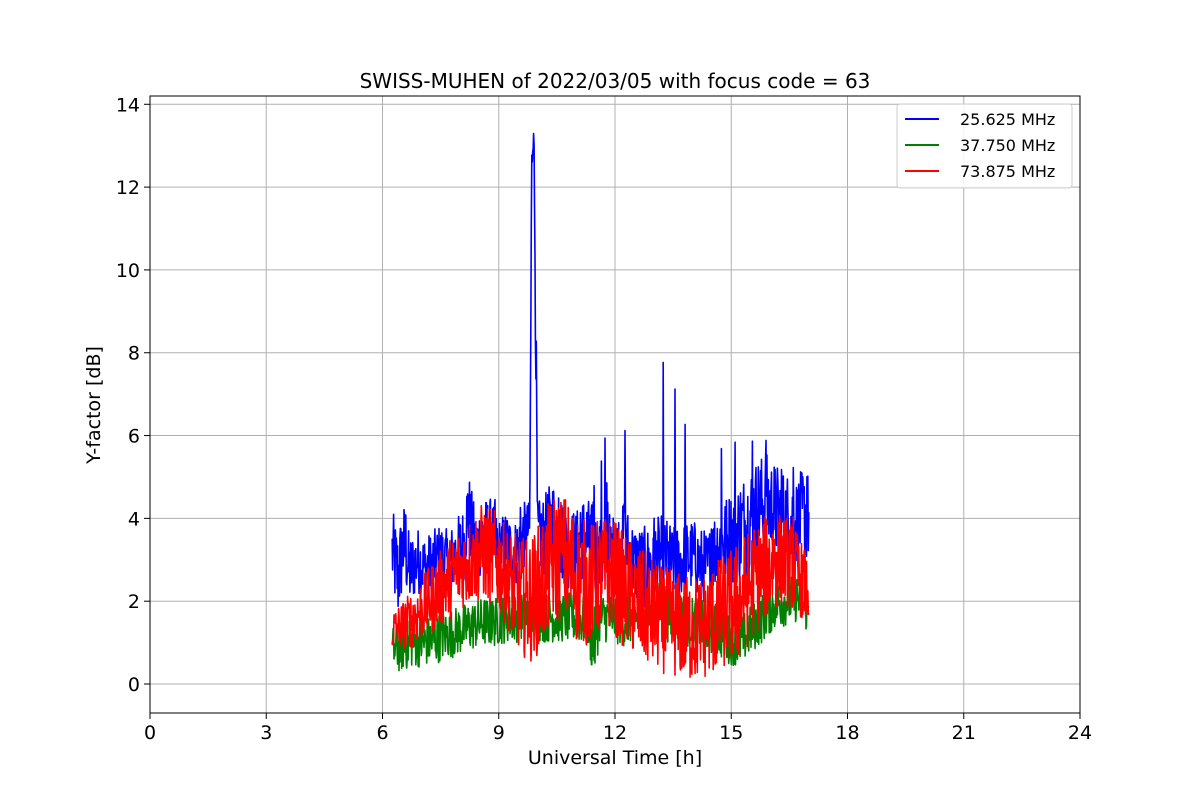 This screenshot has width=1200, height=800. Describe the element at coordinates (94, 405) in the screenshot. I see `y-axis-label: Y-factor [dB]` at that location.